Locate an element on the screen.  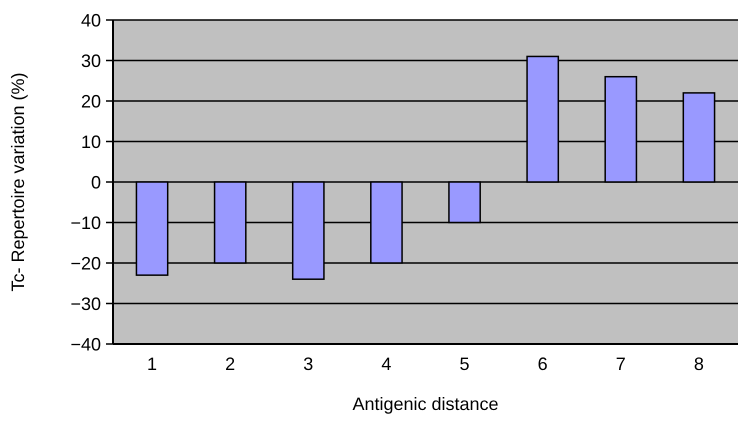
y-tick-label: 10 is located at coordinates (90, 142).